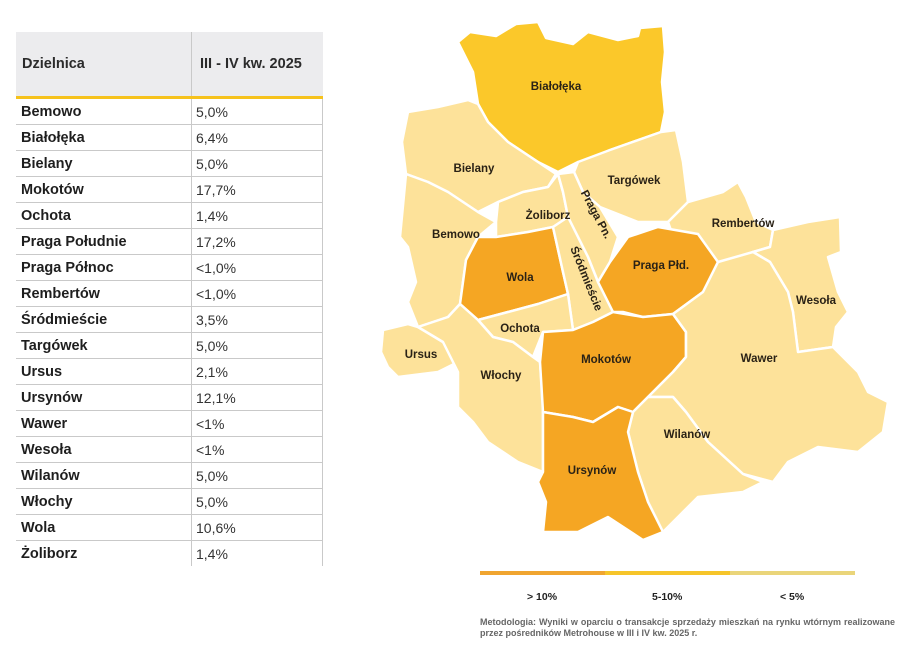 This screenshot has width=920, height=660. Describe the element at coordinates (475, 169) in the screenshot. I see `label-bielany: Bielany` at that location.